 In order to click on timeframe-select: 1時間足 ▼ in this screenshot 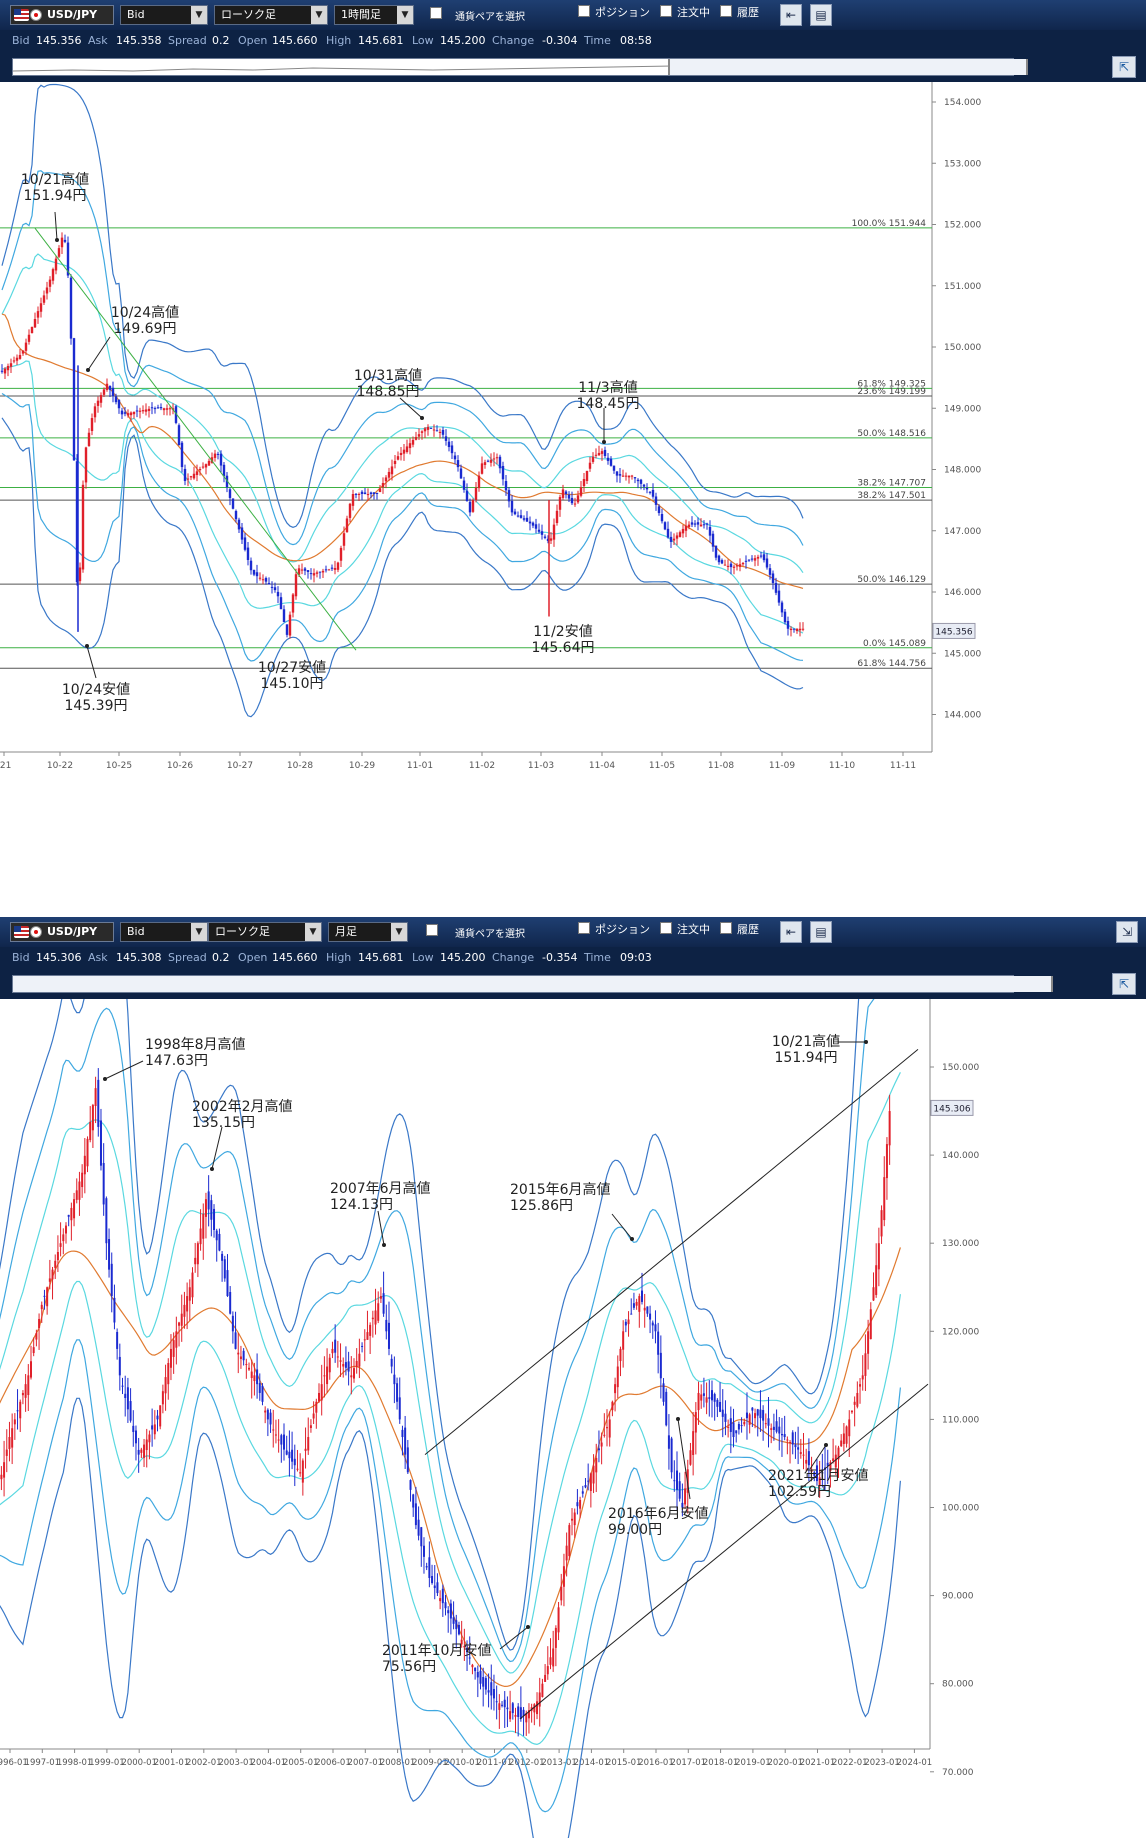, I will do `click(374, 15)`.